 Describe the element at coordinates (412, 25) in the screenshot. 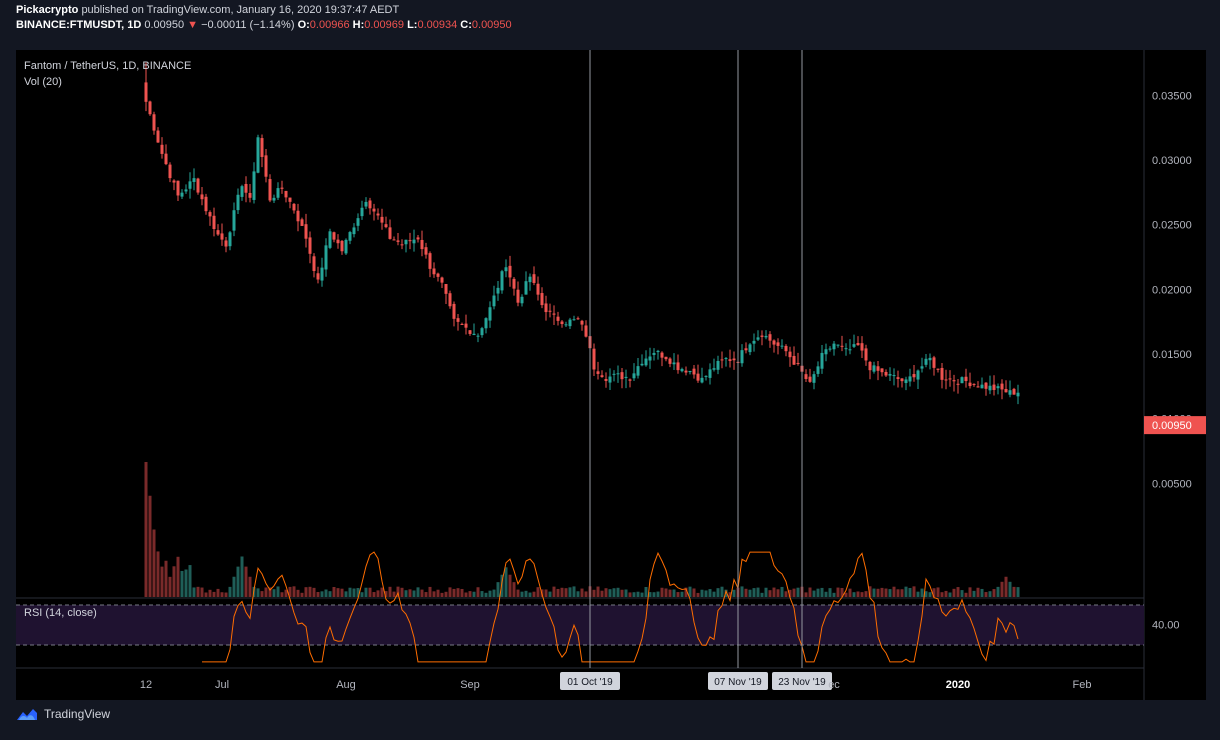

I see `low-label: L:` at that location.